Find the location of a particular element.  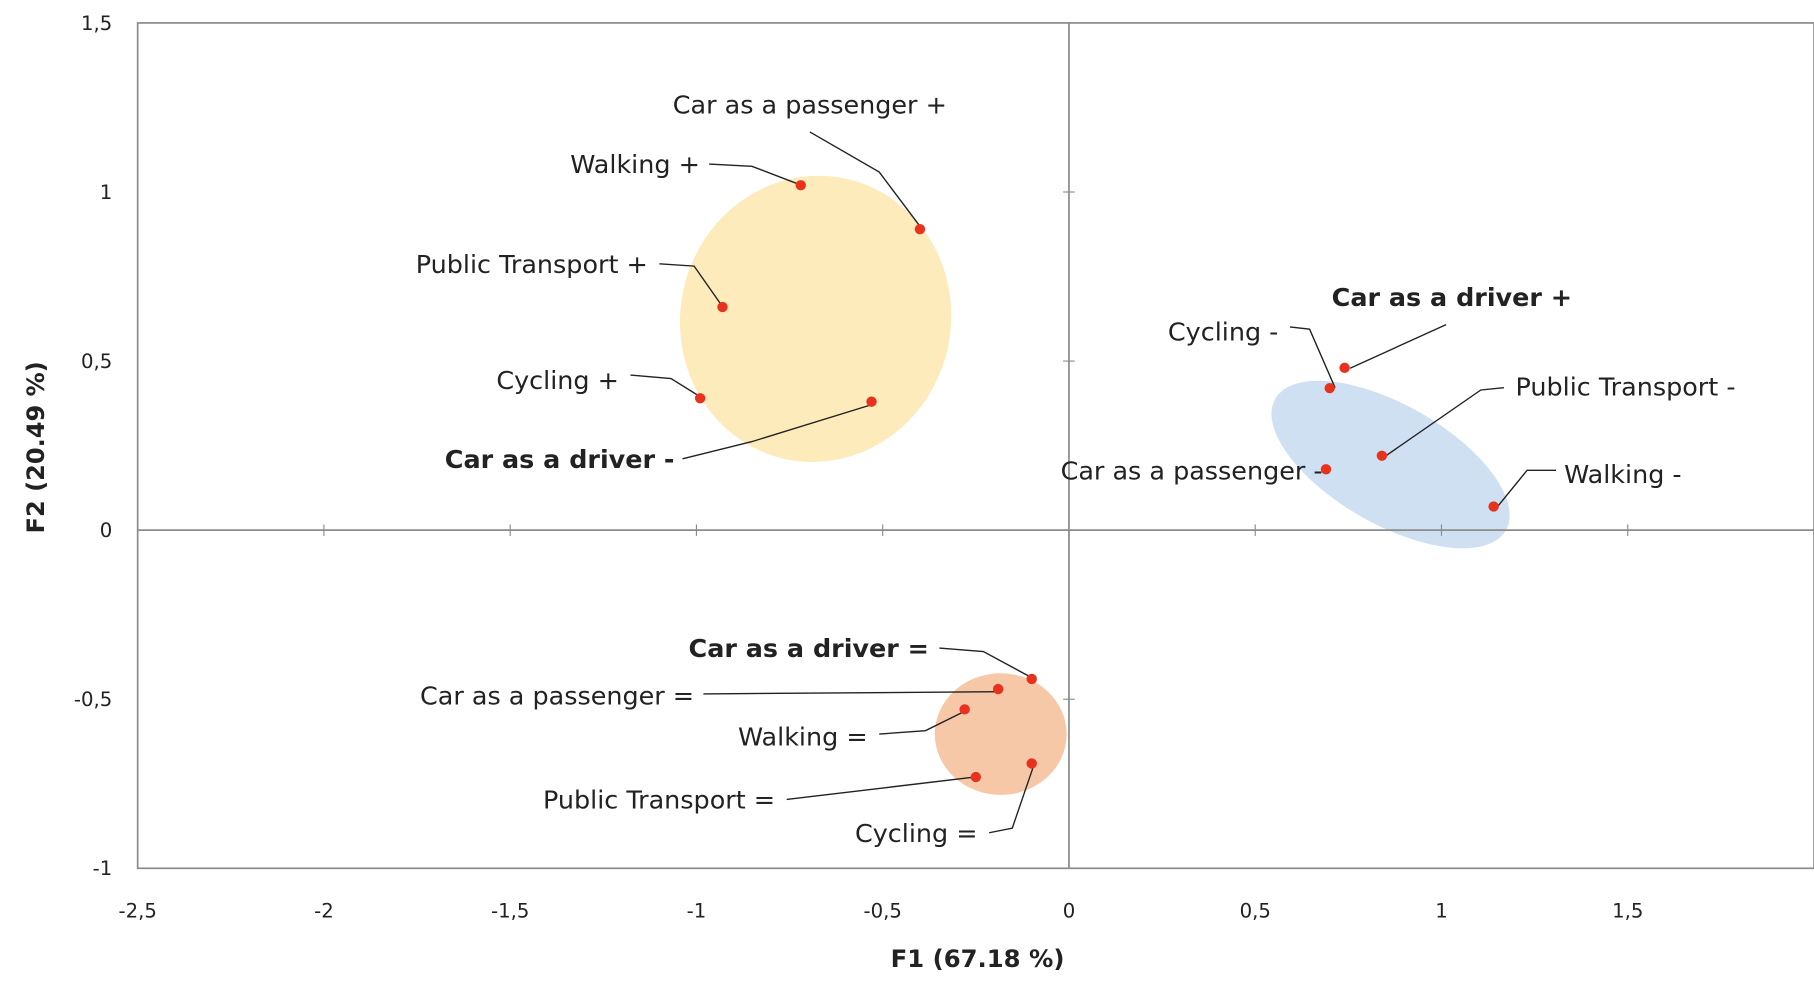

point-label: Cycling = is located at coordinates (916, 833).